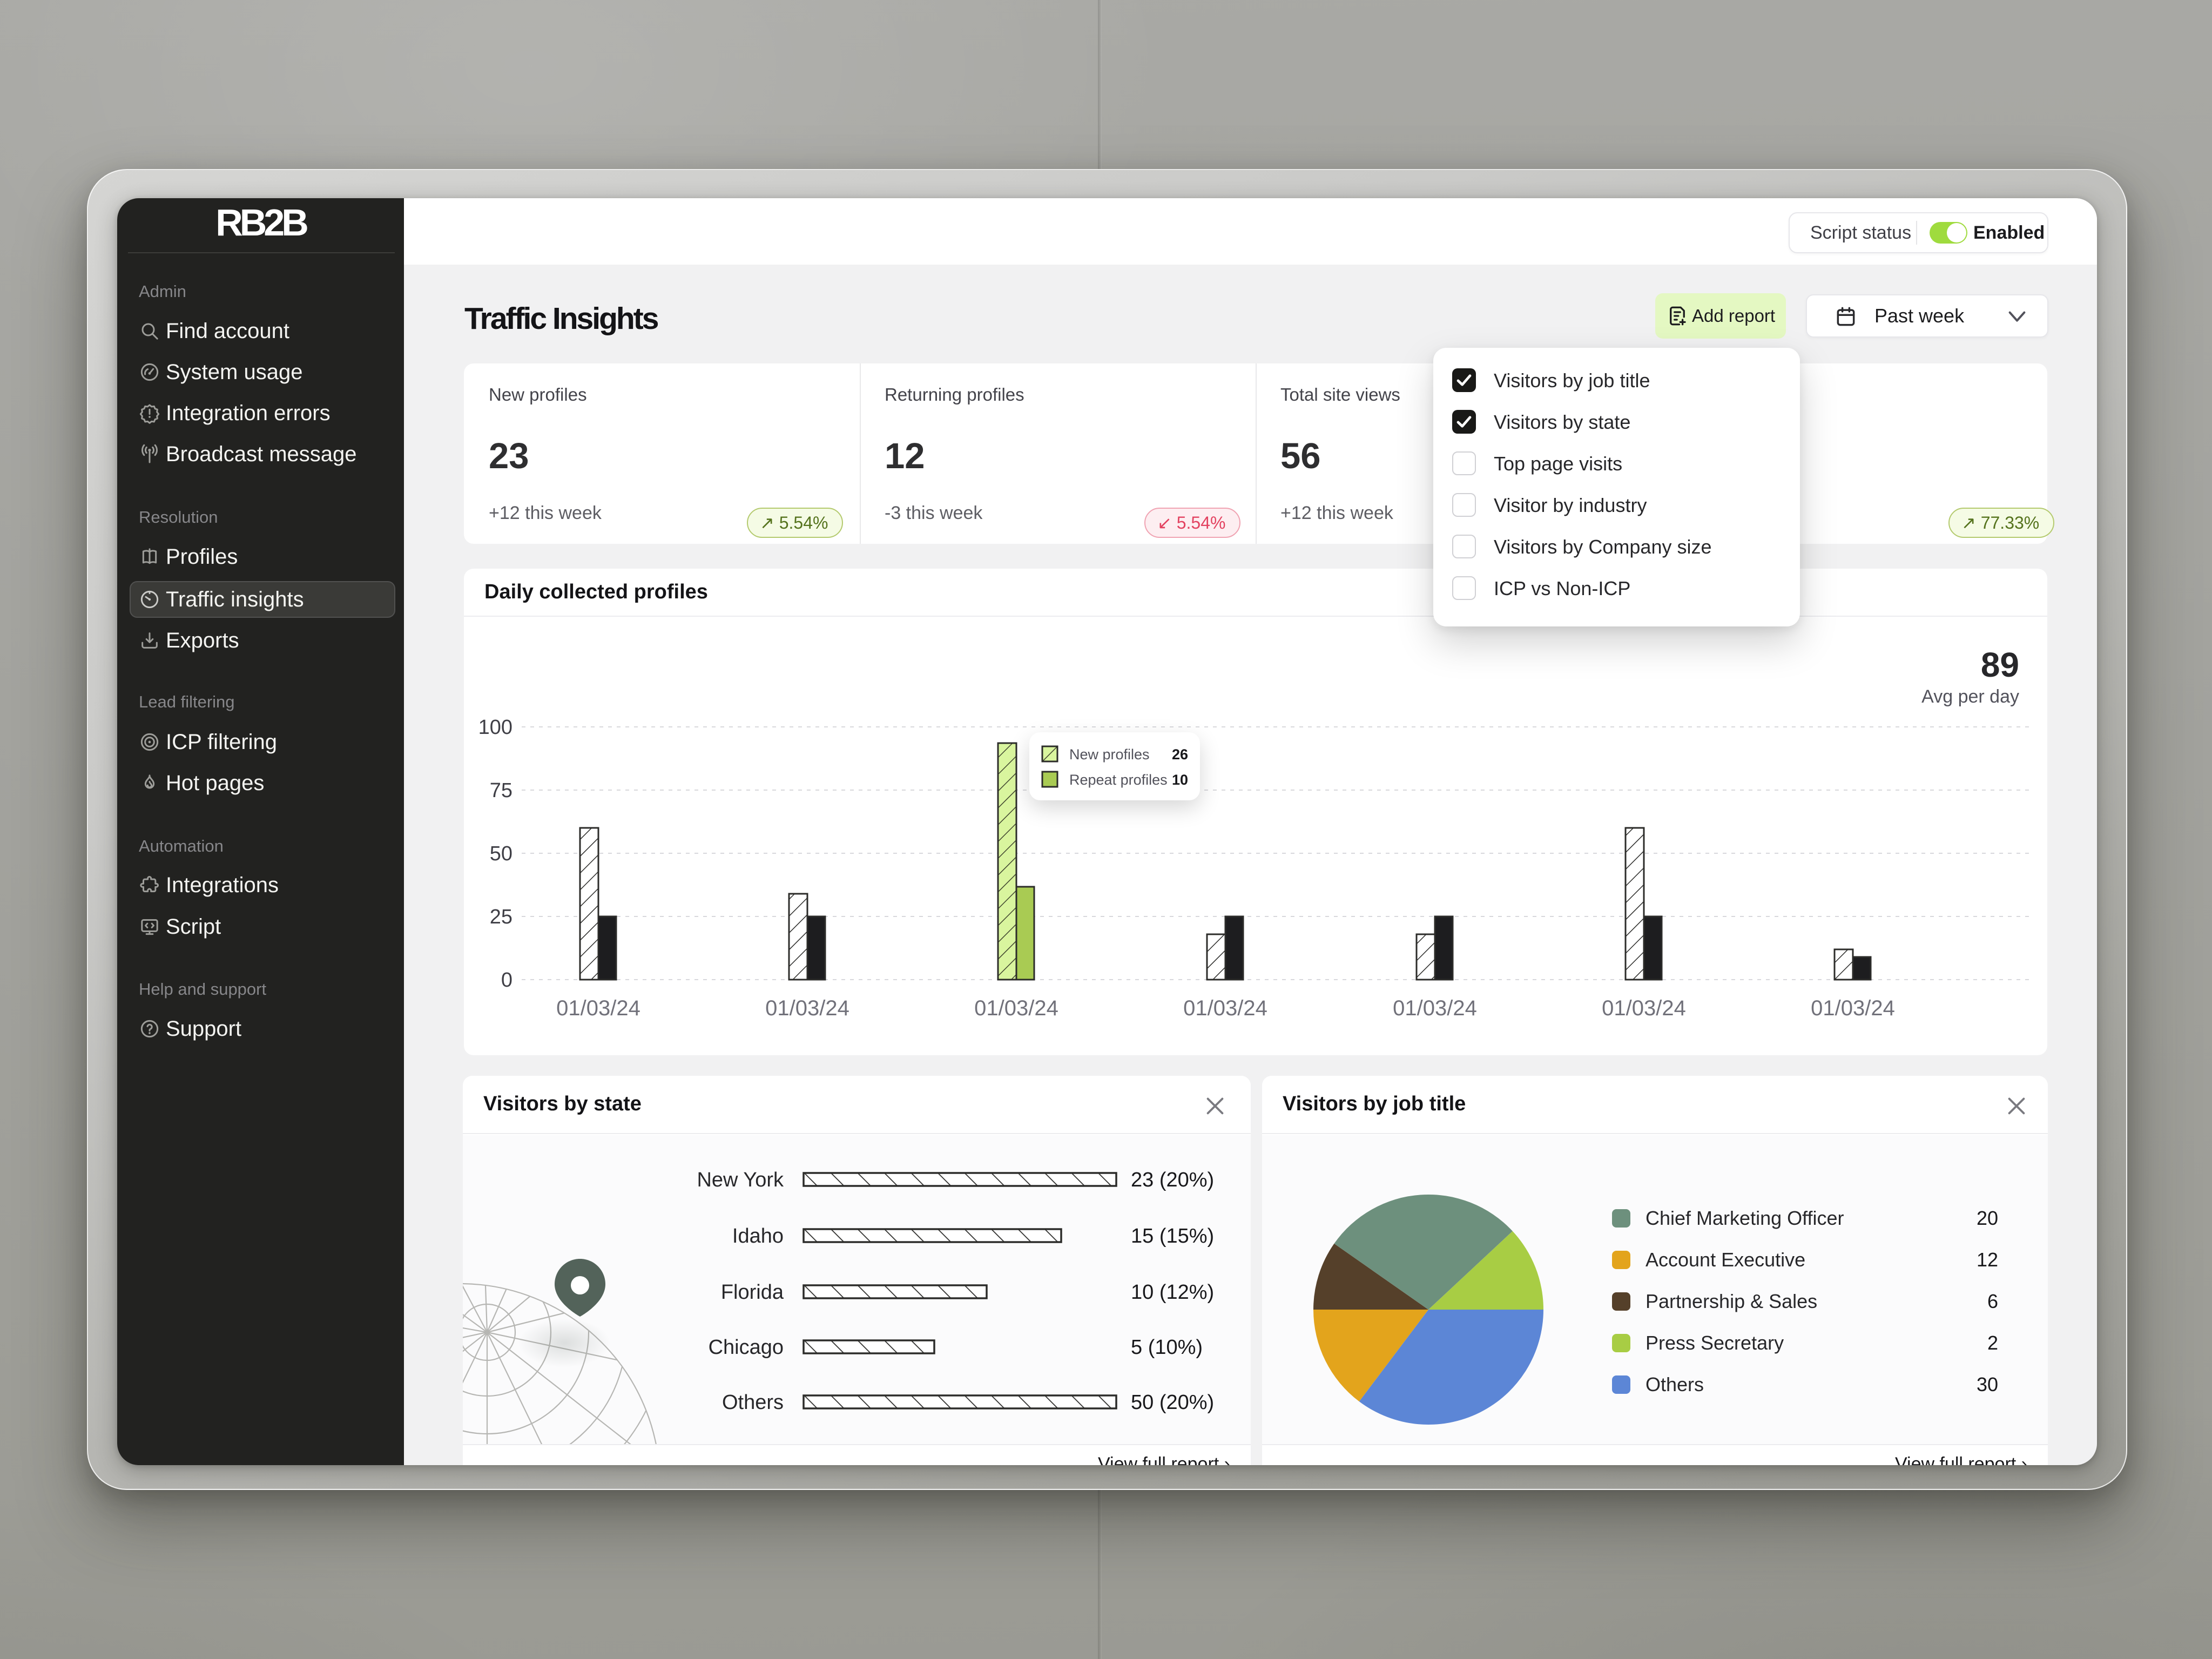 Image resolution: width=2212 pixels, height=1659 pixels. I want to click on svg-text: 75, so click(501, 790).